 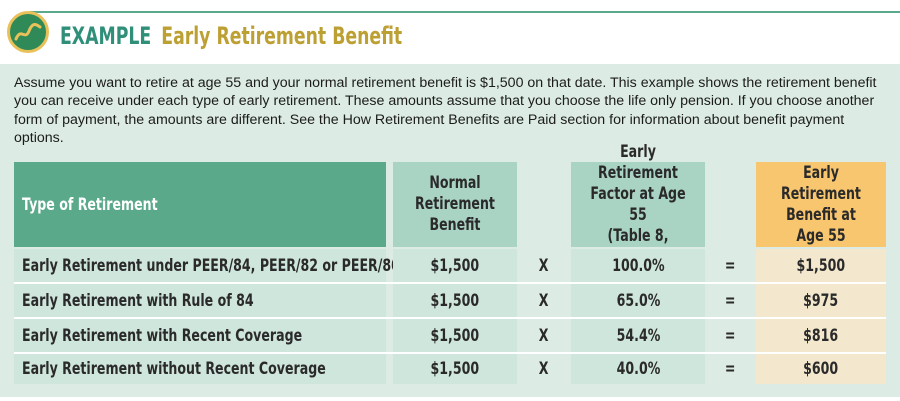 I want to click on table-row-result: $1,500, so click(x=821, y=265).